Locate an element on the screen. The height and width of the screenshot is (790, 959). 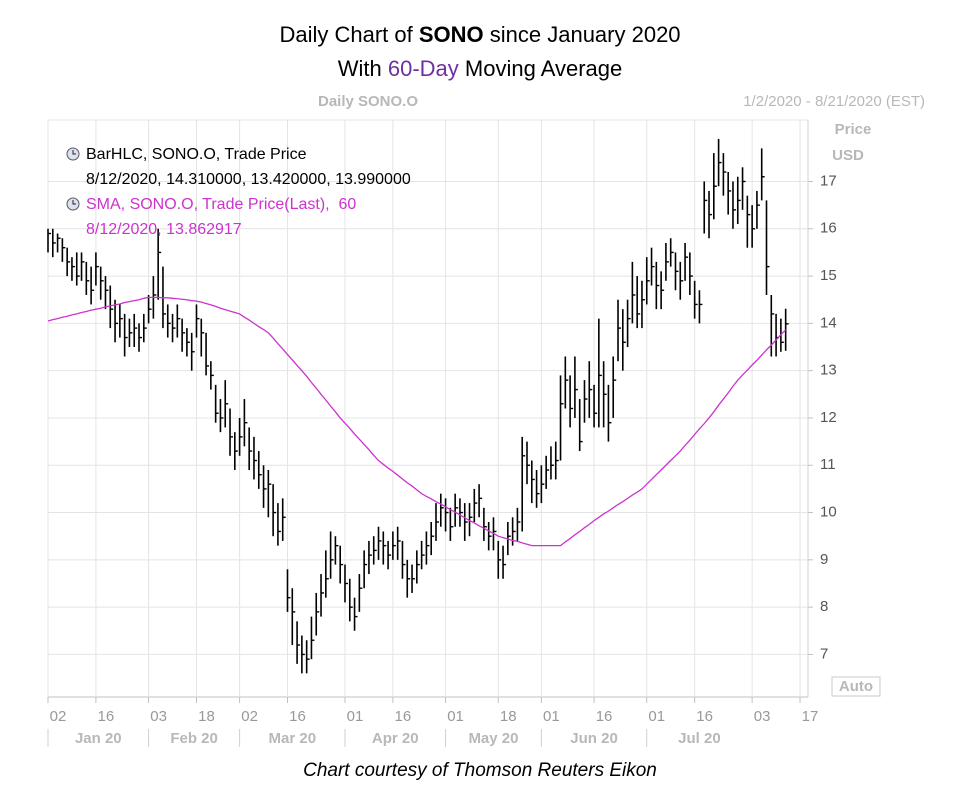
y-tick-label: 10 is located at coordinates (828, 512).